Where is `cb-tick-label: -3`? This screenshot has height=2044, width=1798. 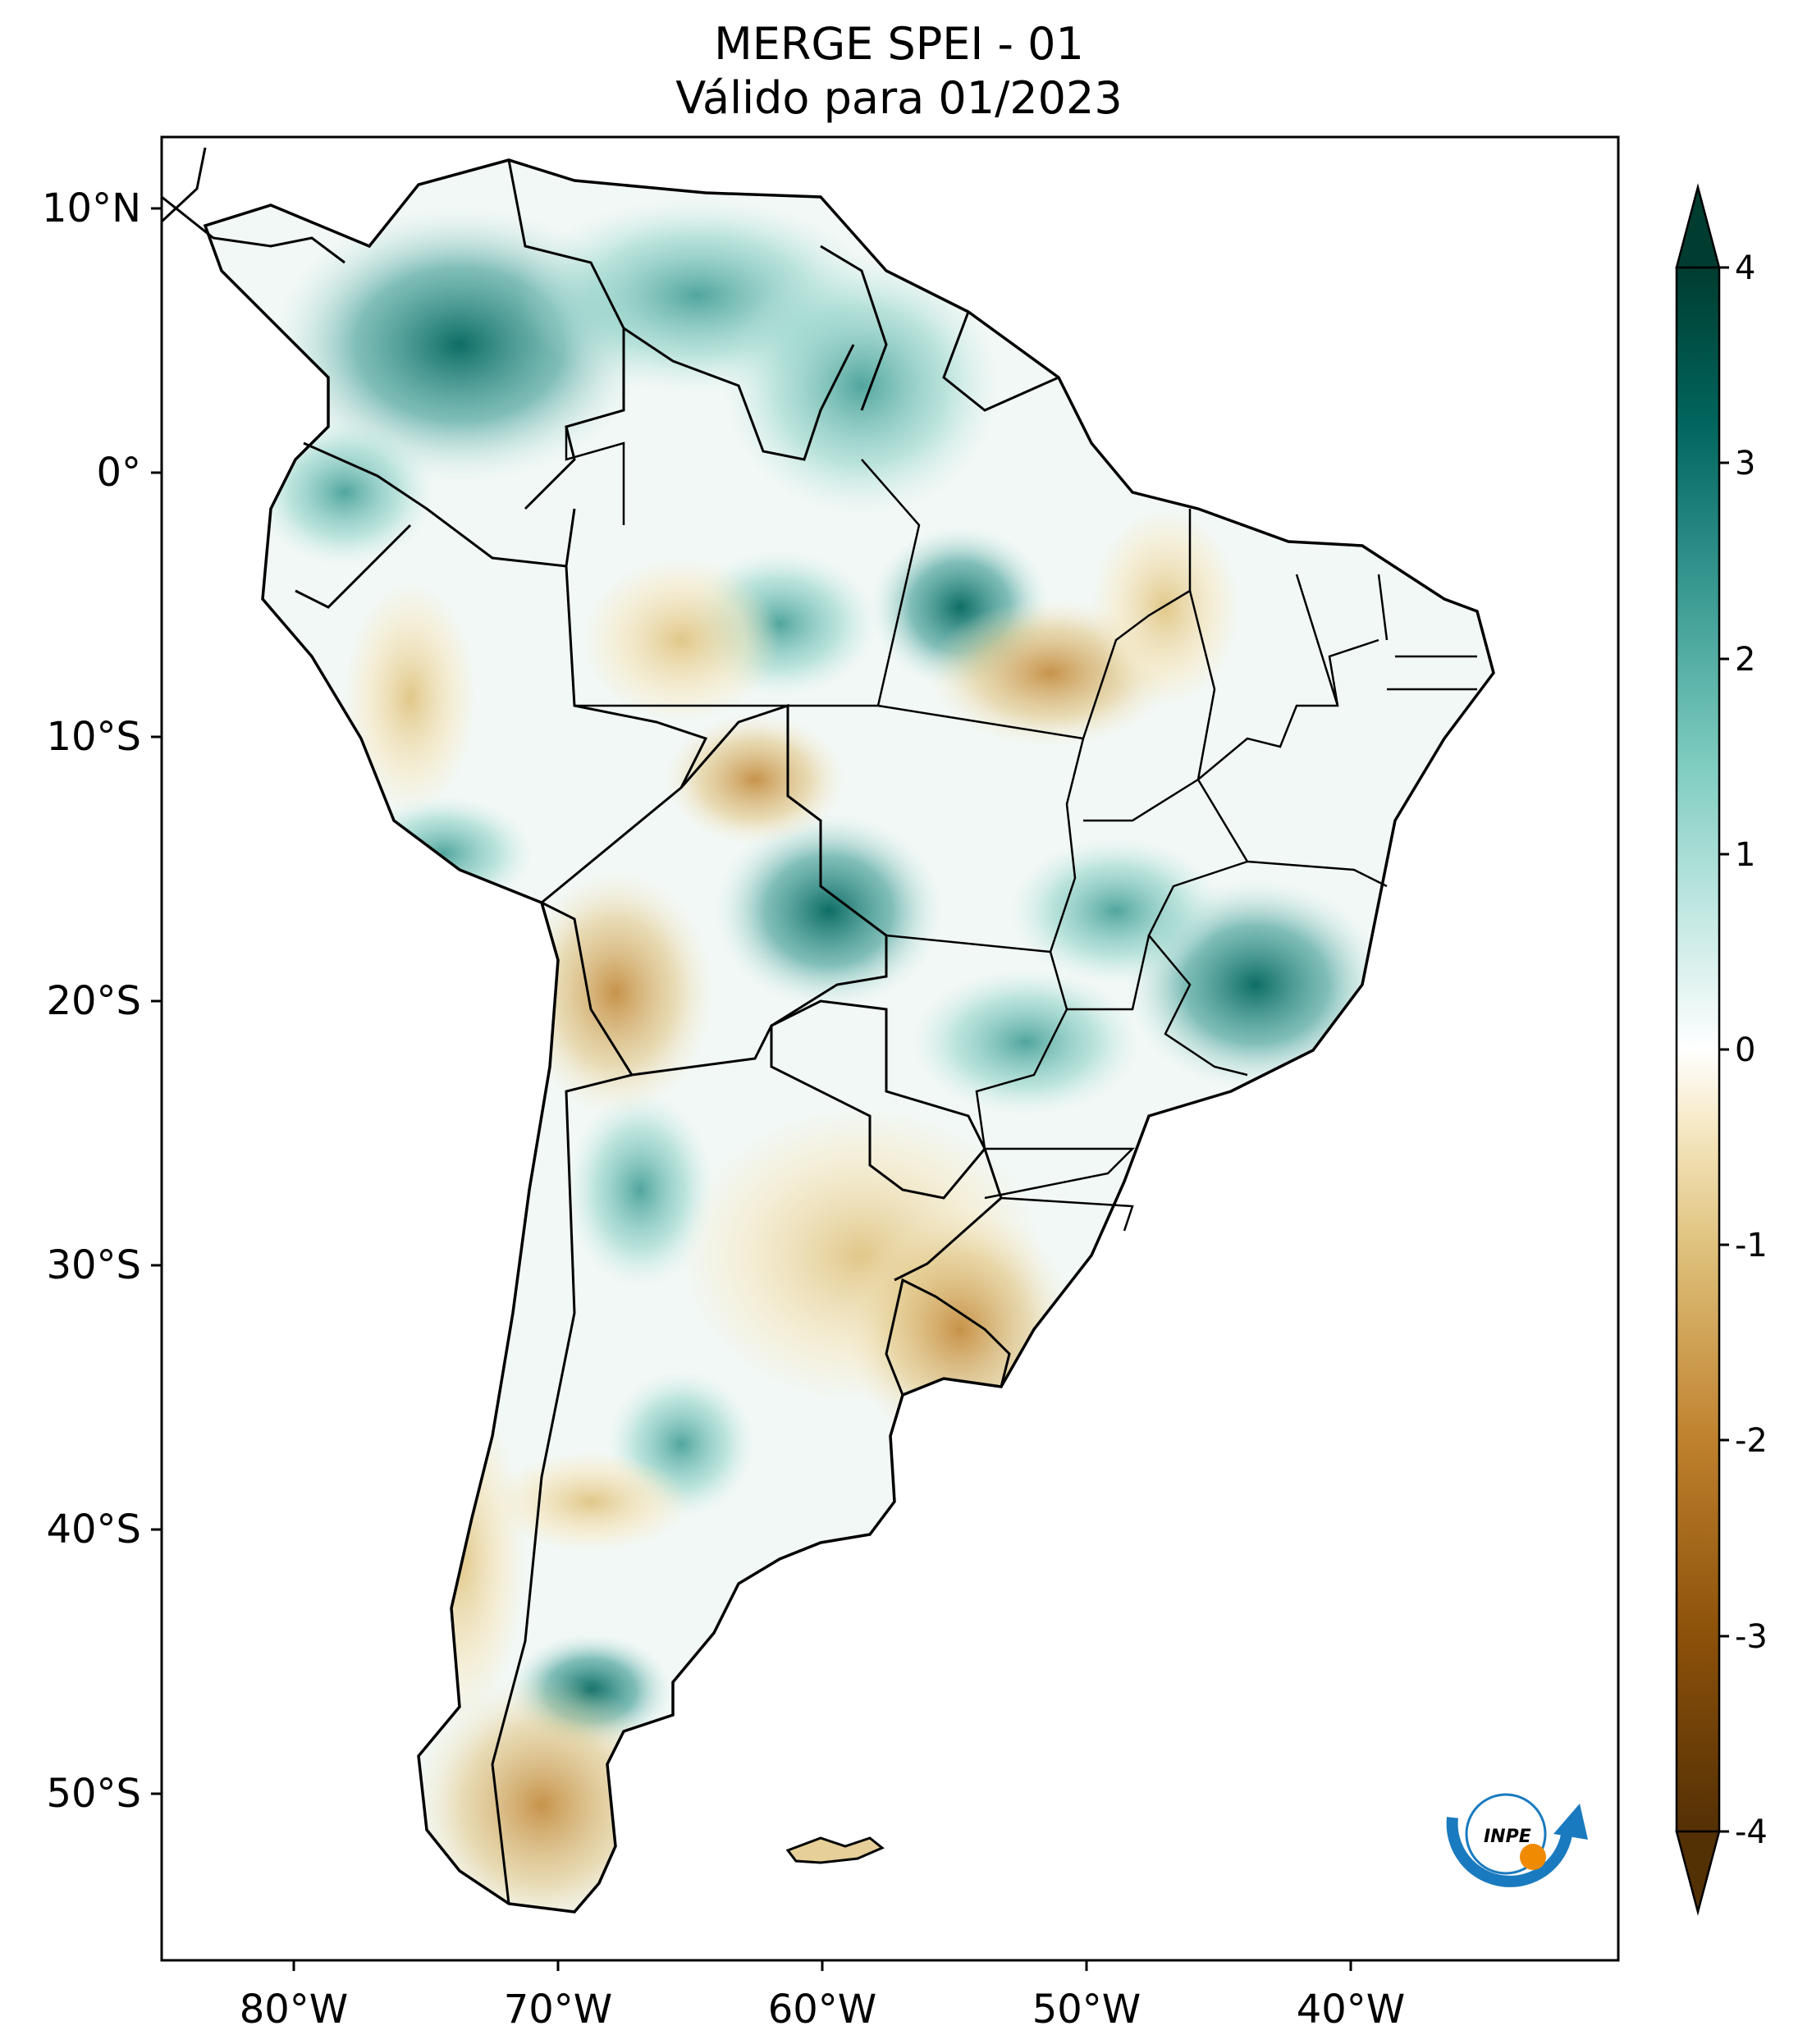 cb-tick-label: -3 is located at coordinates (1751, 1637).